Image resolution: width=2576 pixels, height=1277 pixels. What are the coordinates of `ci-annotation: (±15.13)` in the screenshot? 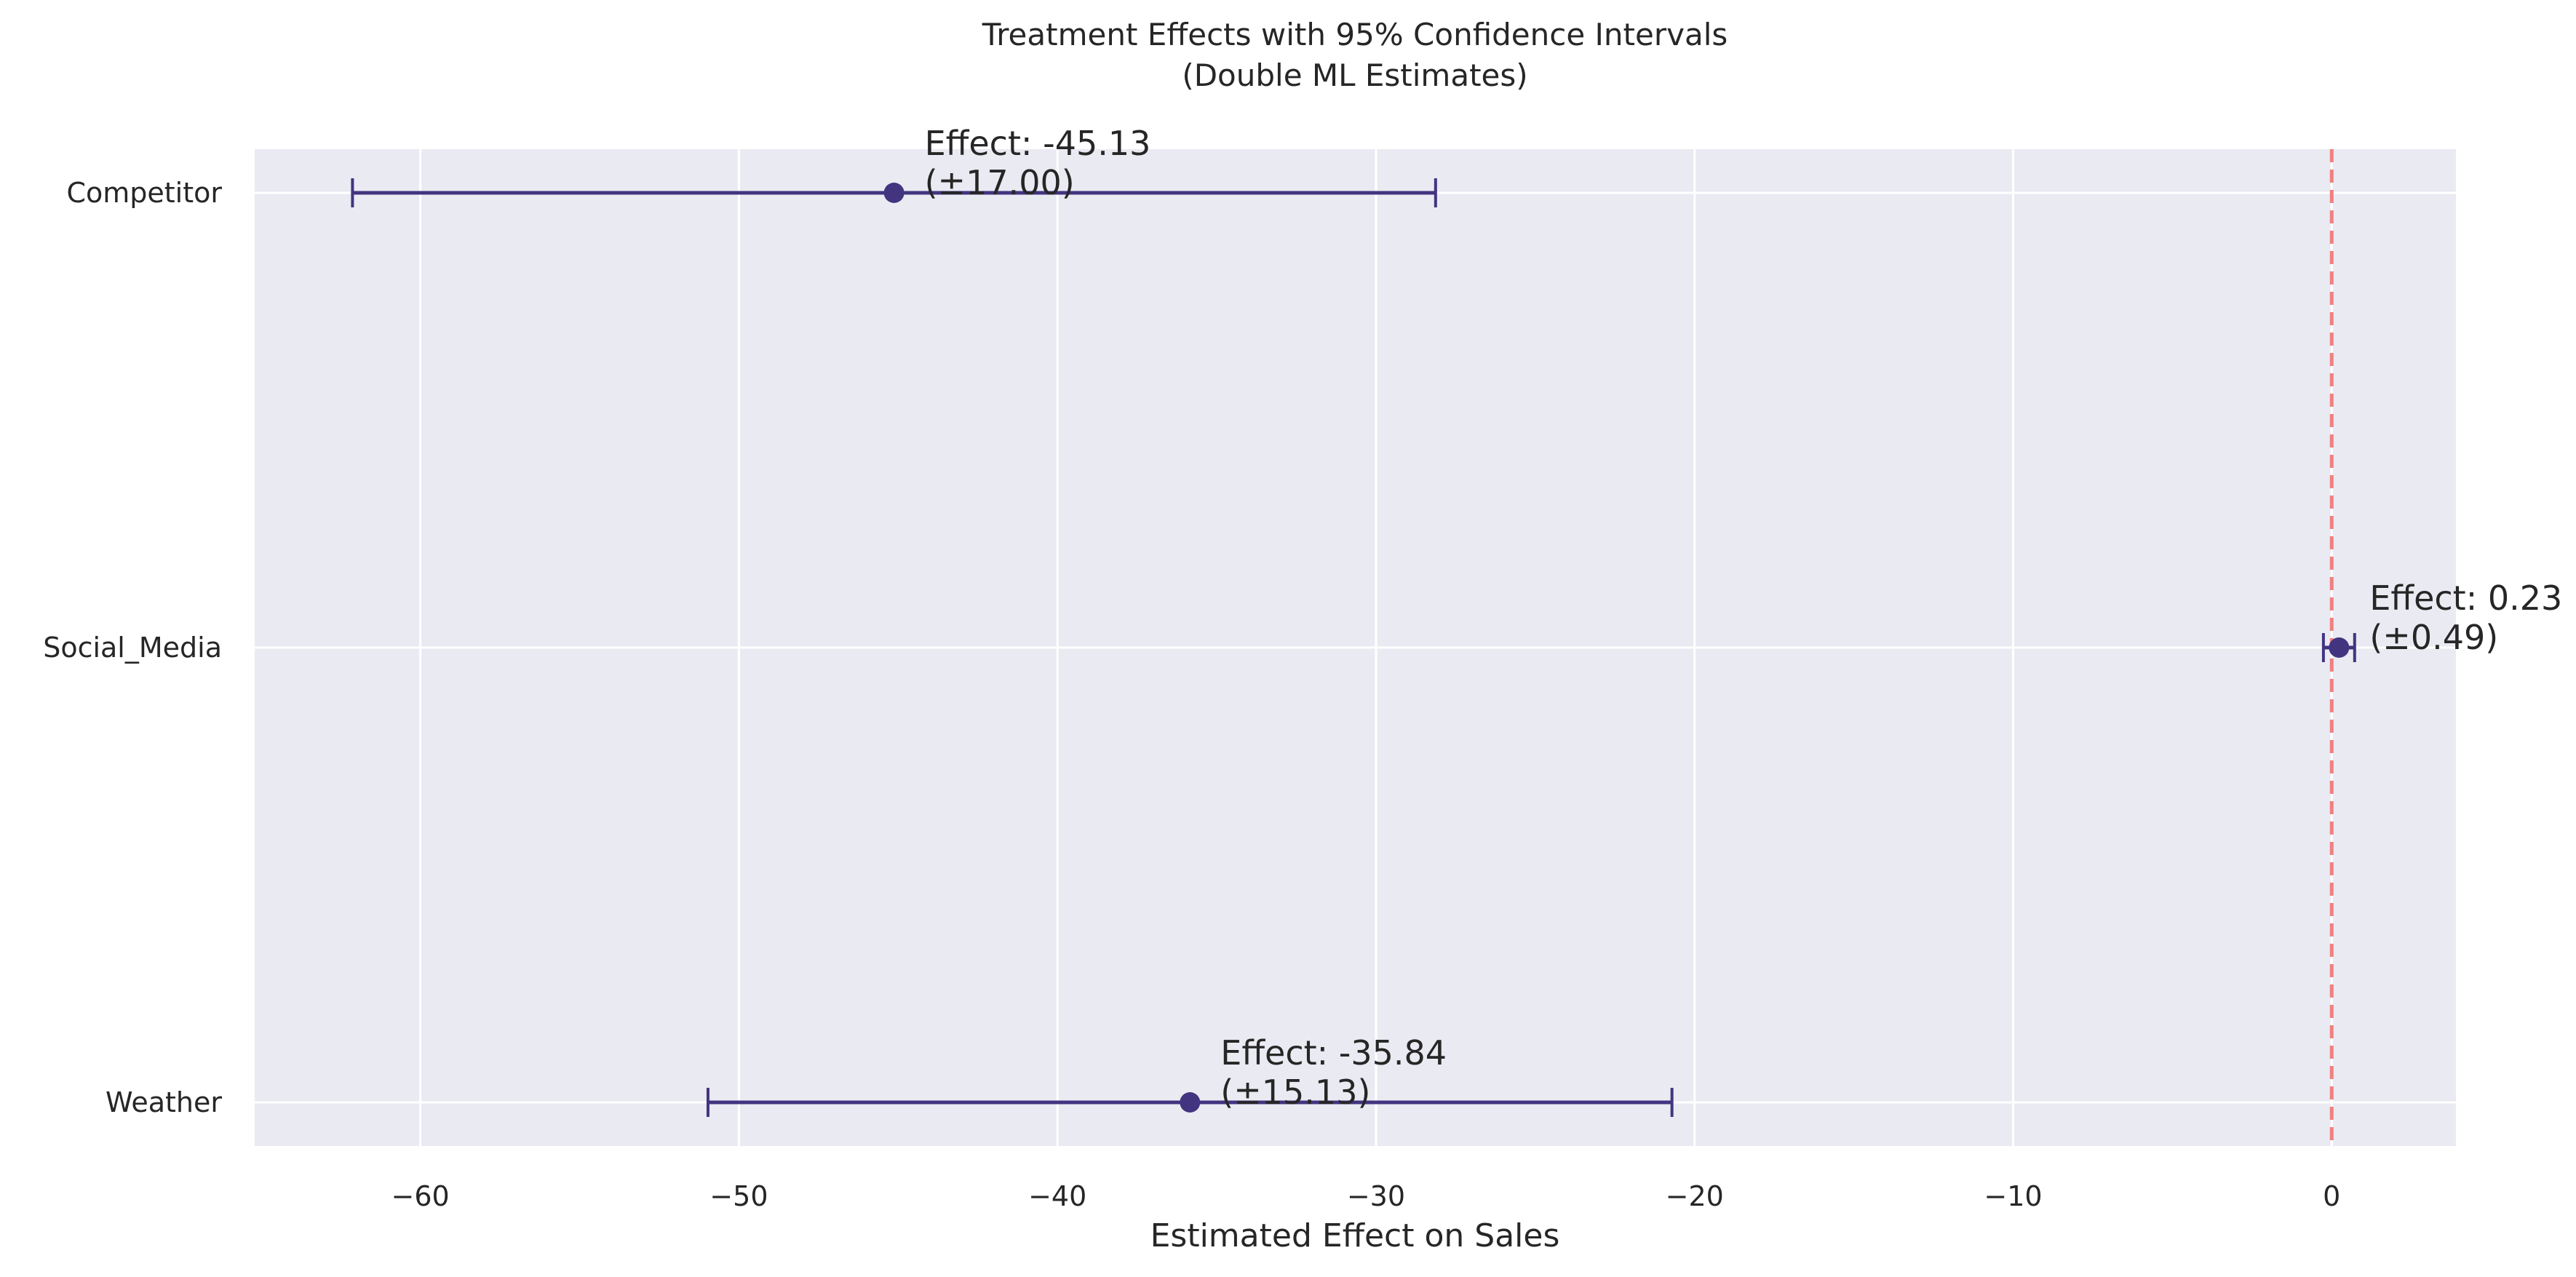 It's located at (1295, 1092).